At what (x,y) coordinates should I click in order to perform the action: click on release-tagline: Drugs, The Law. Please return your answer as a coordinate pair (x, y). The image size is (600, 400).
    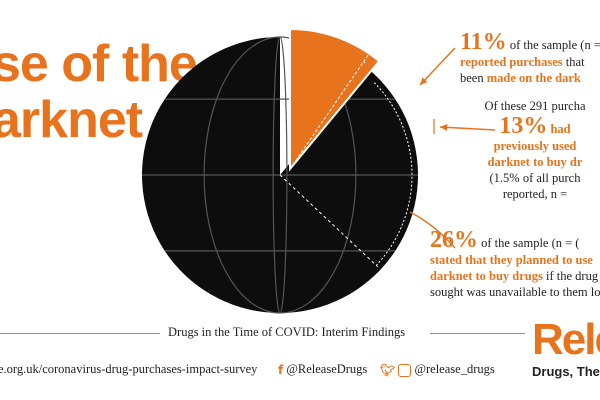
    Looking at the image, I should click on (566, 371).